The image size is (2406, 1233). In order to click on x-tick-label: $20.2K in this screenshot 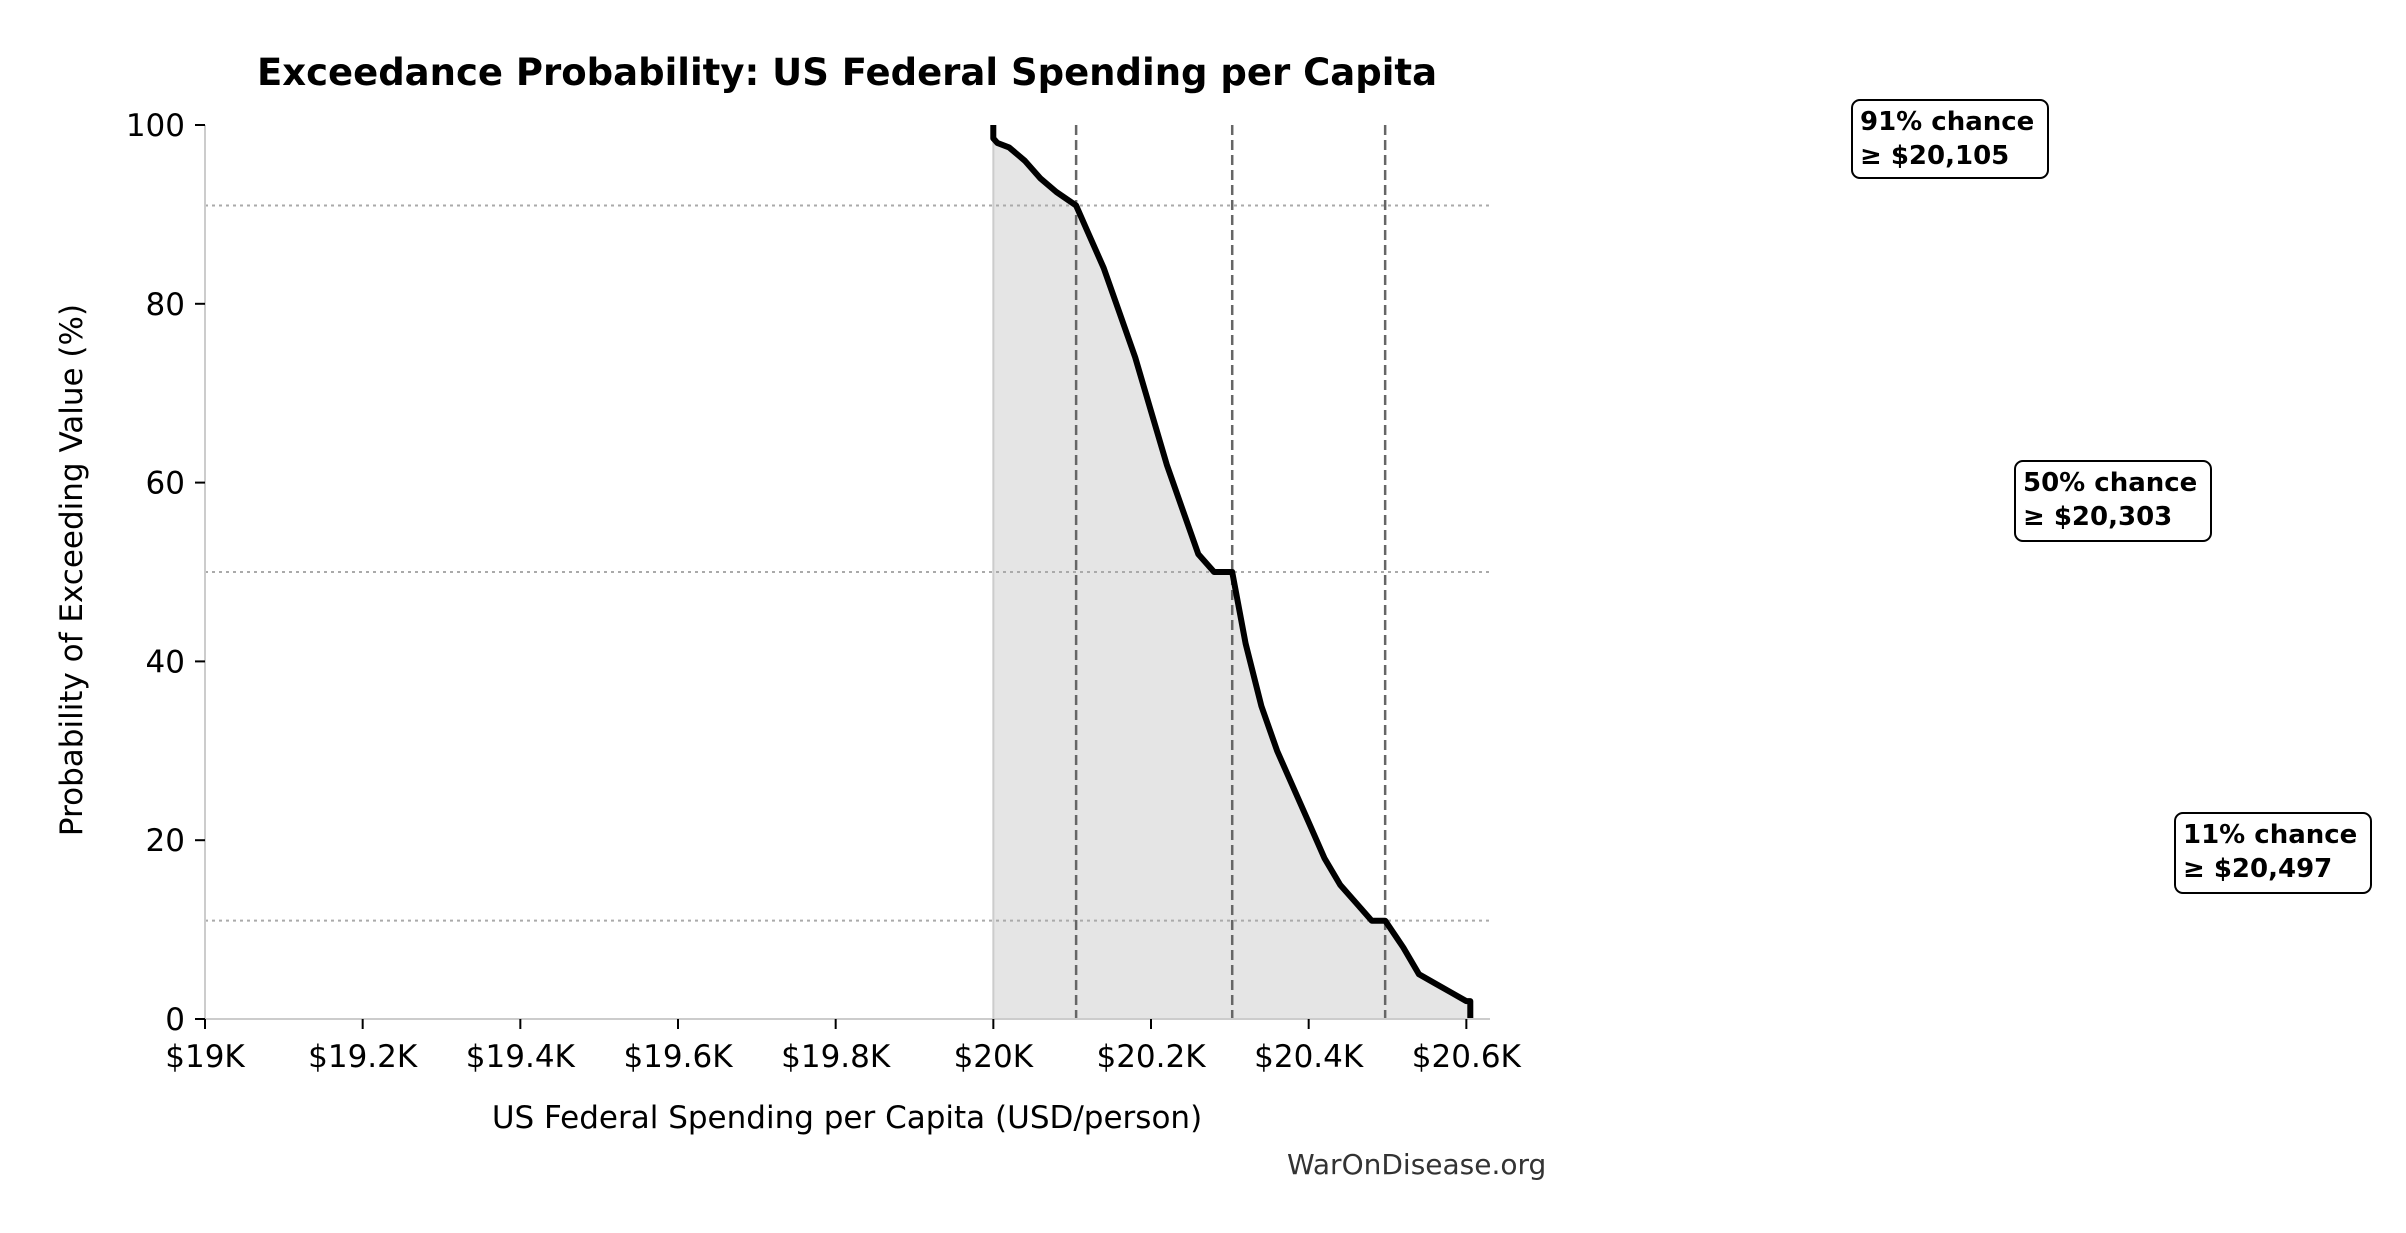, I will do `click(1151, 1057)`.